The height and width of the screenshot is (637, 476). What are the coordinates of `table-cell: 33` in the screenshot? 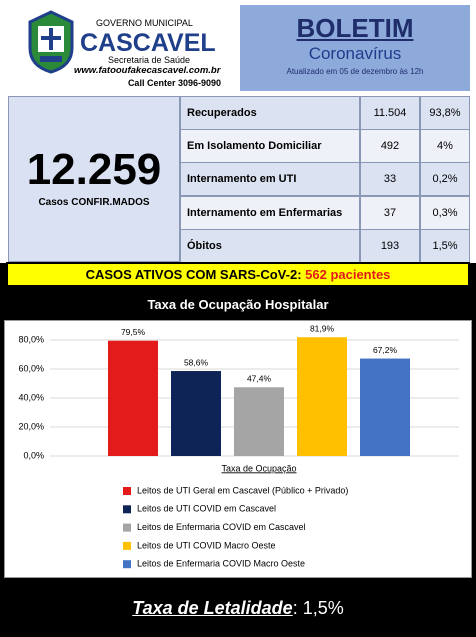 It's located at (390, 179).